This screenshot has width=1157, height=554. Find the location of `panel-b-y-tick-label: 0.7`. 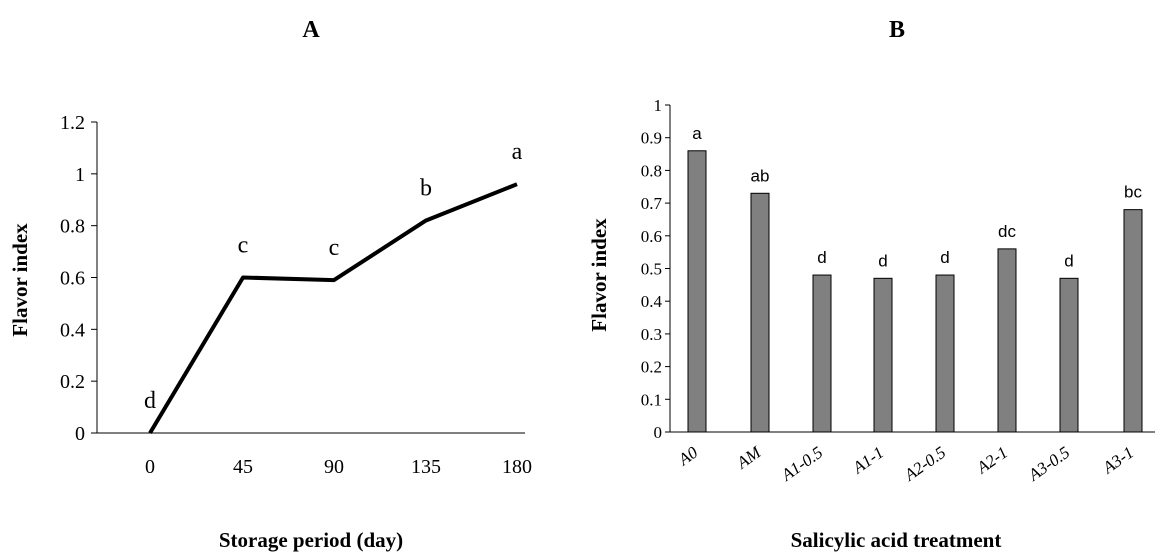

panel-b-y-tick-label: 0.7 is located at coordinates (652, 203).